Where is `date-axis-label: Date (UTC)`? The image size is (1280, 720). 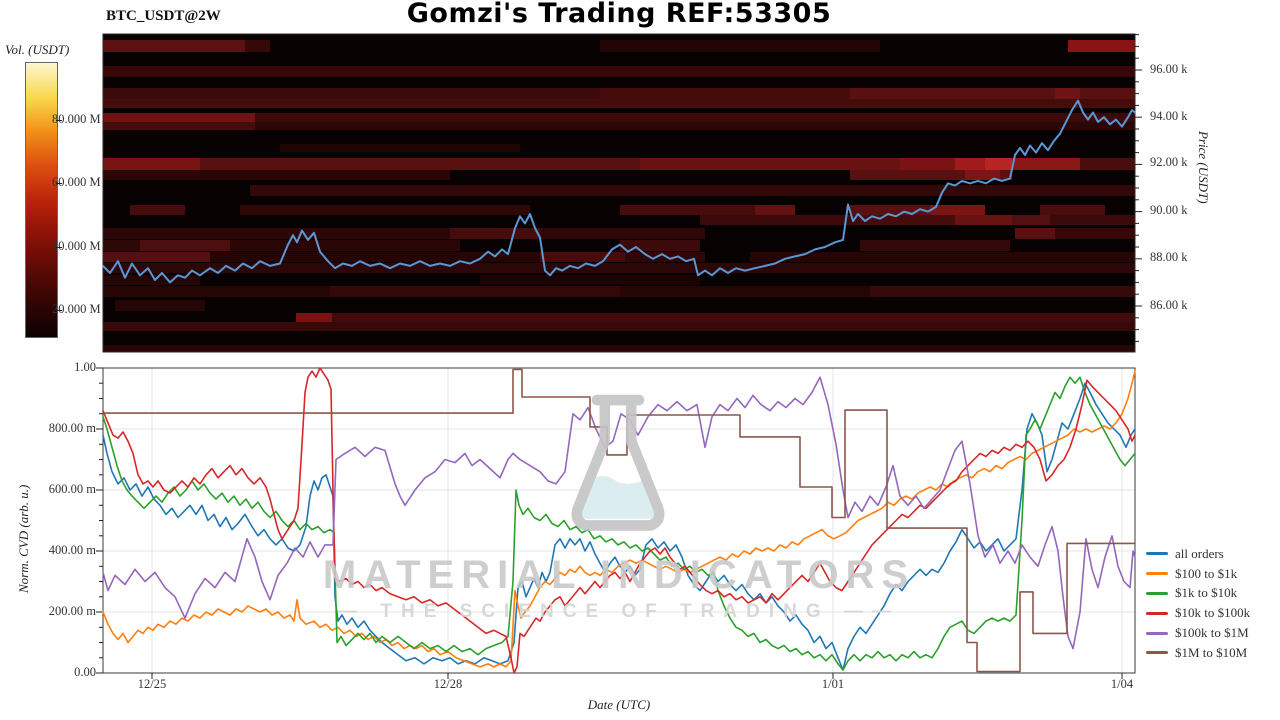 date-axis-label: Date (UTC) is located at coordinates (619, 704).